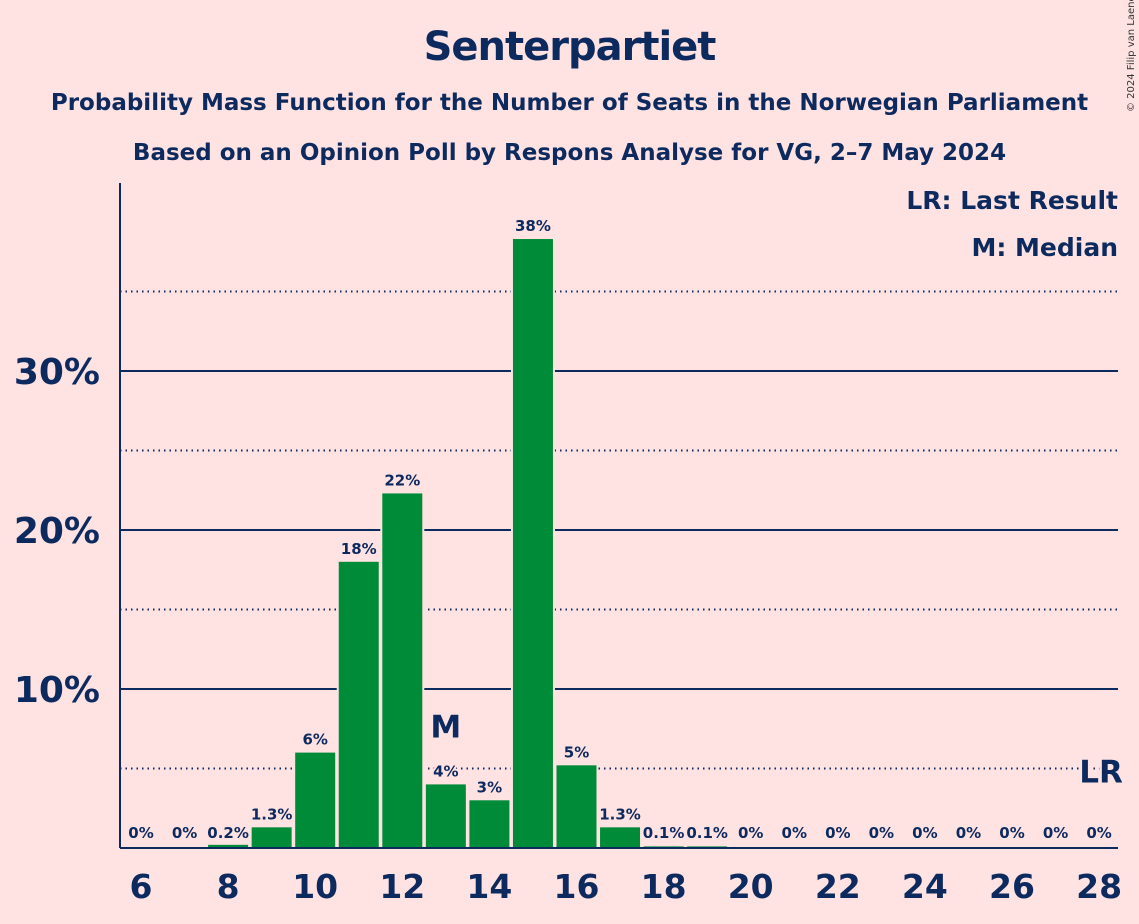 The height and width of the screenshot is (924, 1139). Describe the element at coordinates (359, 549) in the screenshot. I see `bar-value-label: 18%` at that location.